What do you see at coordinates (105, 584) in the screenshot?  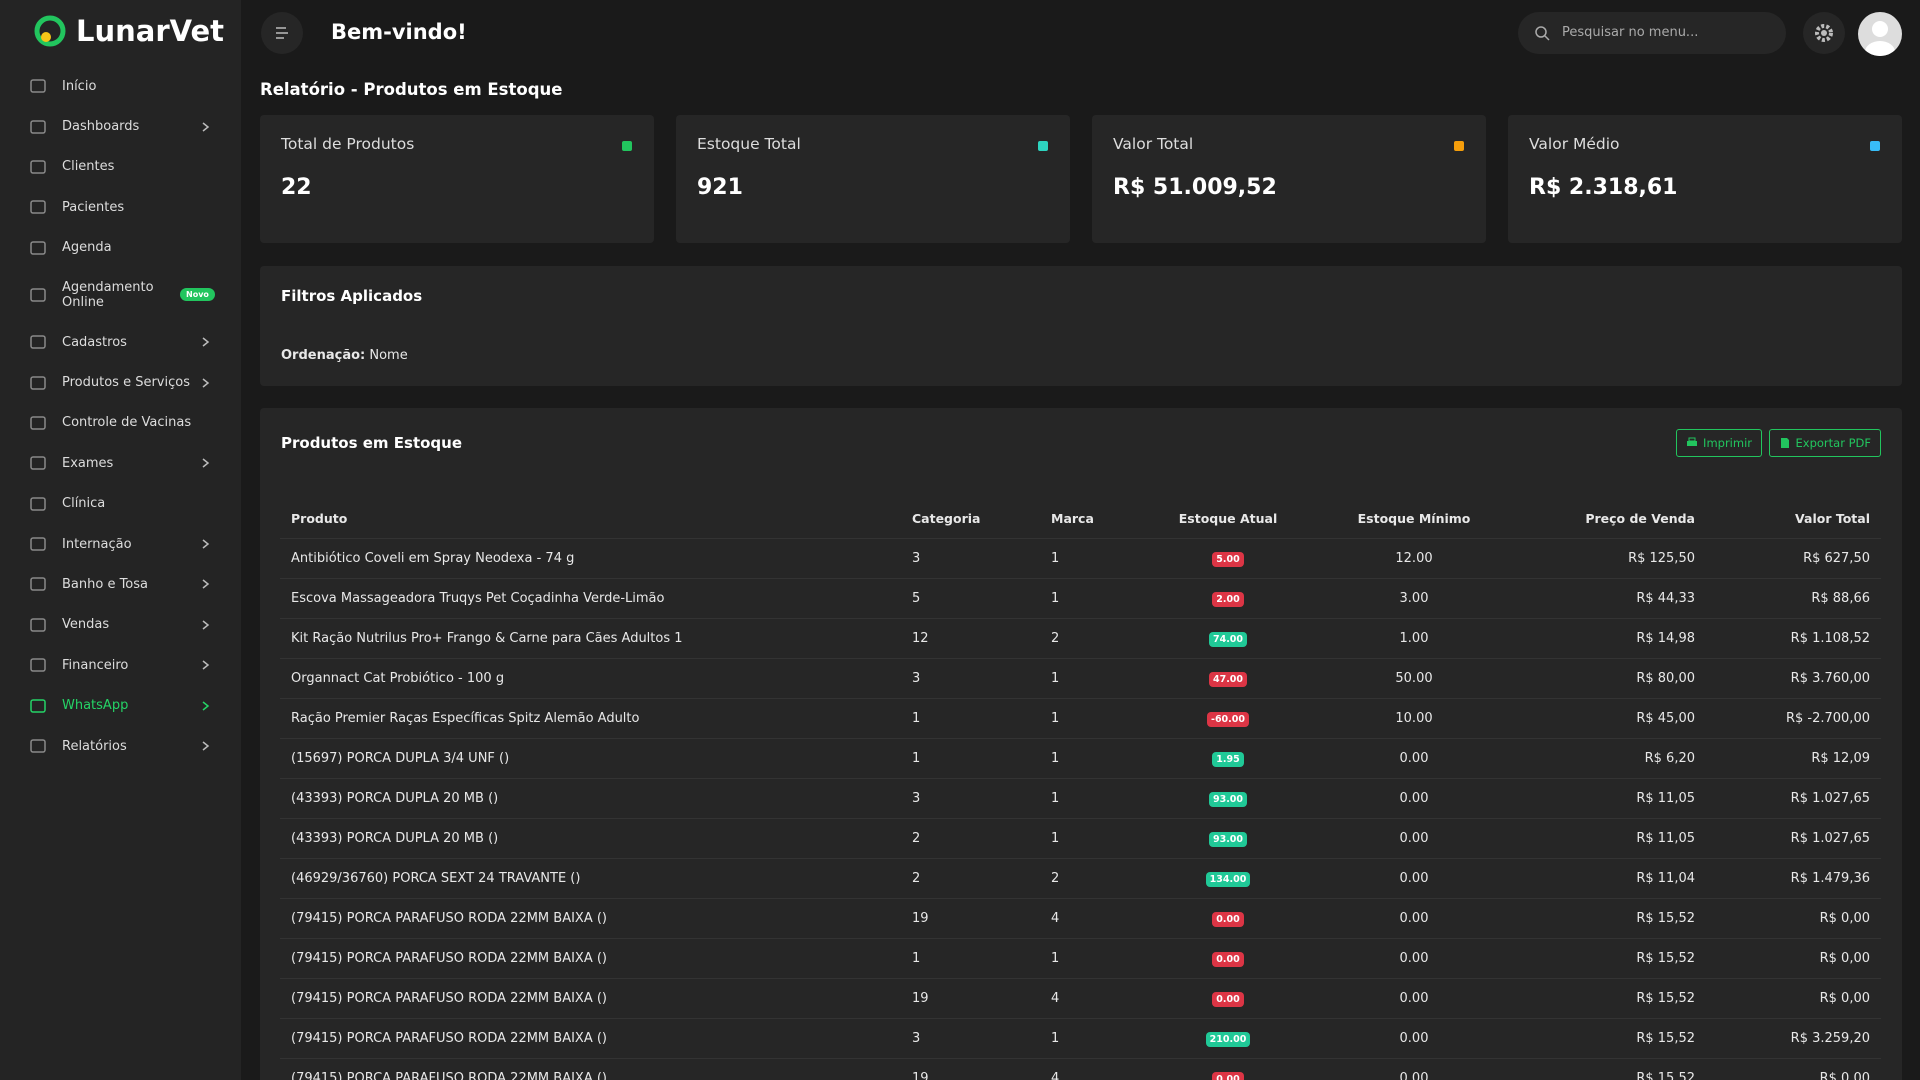 I see `menu-label: Banho e Tosa` at bounding box center [105, 584].